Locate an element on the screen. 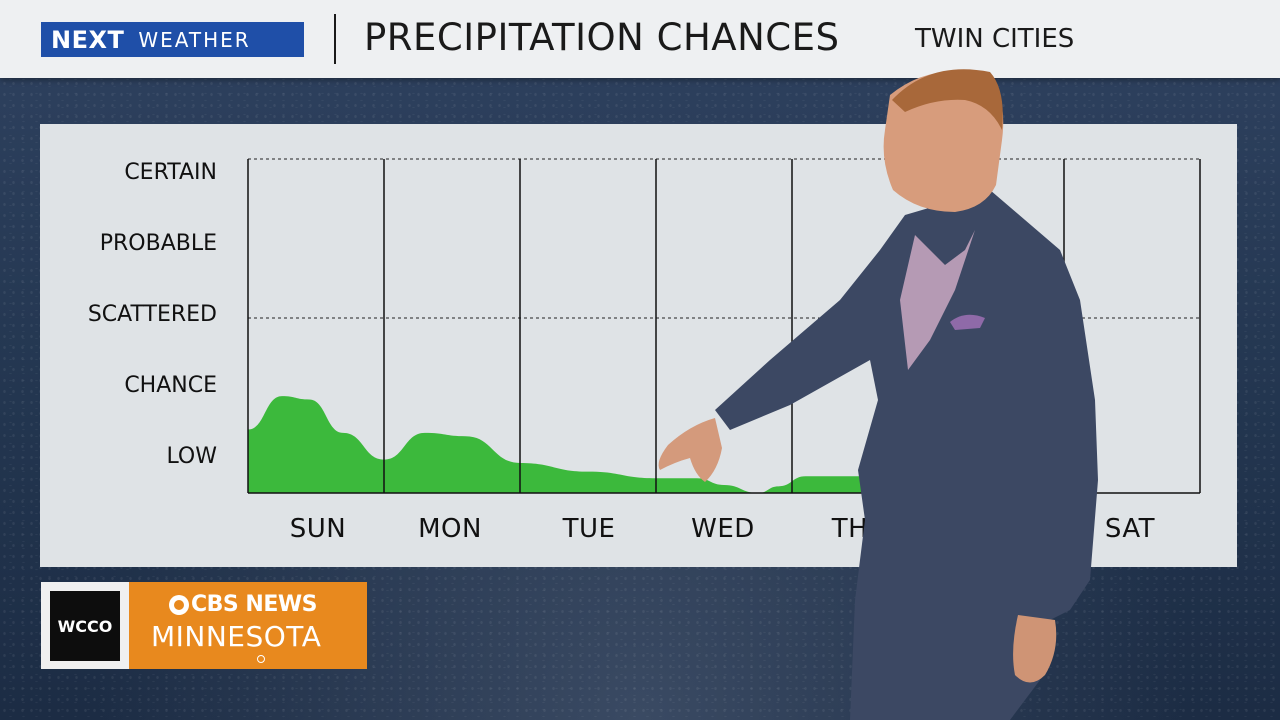 Image resolution: width=1280 pixels, height=720 pixels. x-day-label: SAT is located at coordinates (1130, 529).